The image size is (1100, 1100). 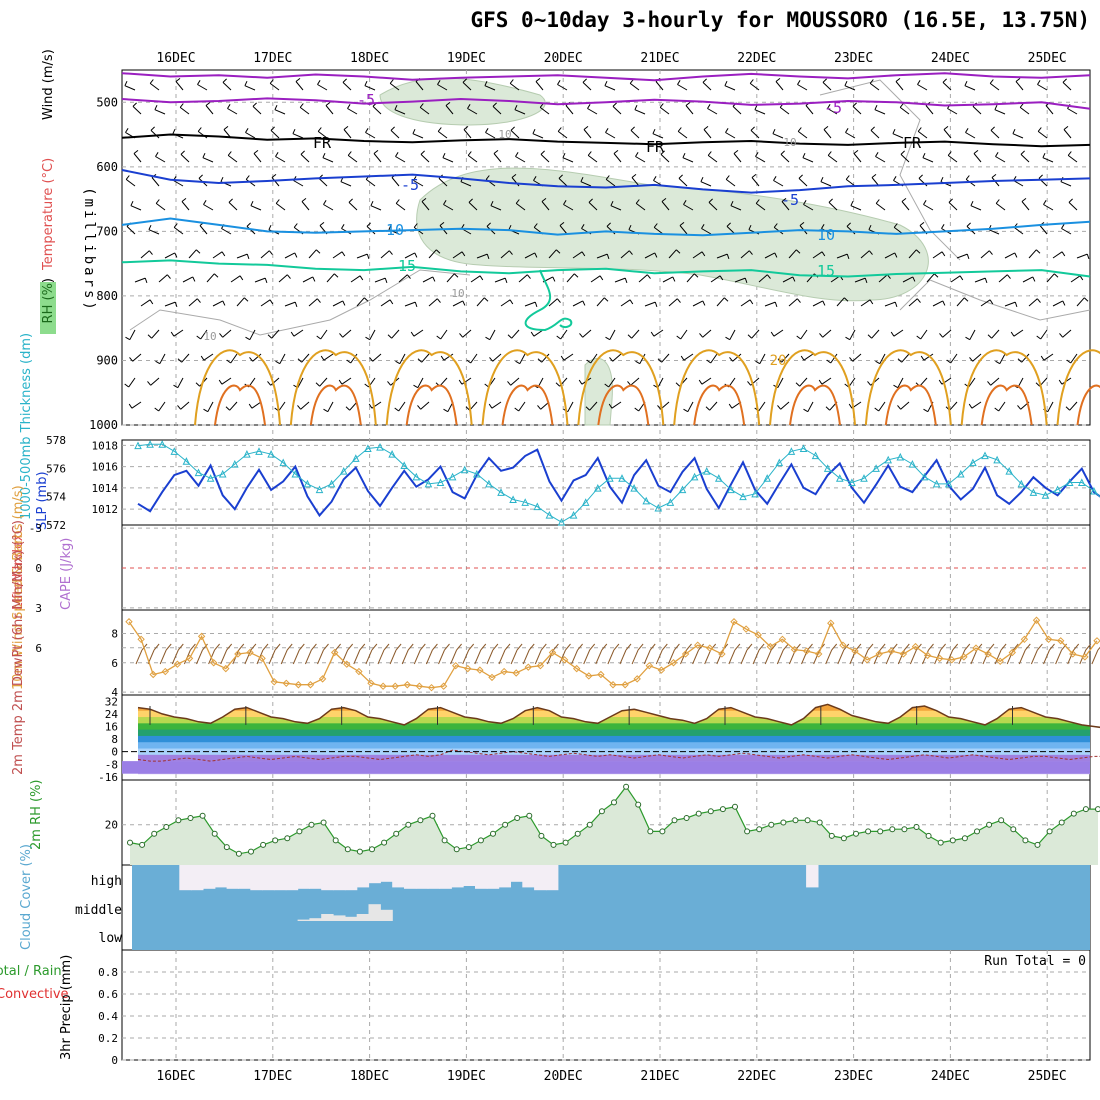 What do you see at coordinates (833, 108) in the screenshot?
I see `contour-label: -5` at bounding box center [833, 108].